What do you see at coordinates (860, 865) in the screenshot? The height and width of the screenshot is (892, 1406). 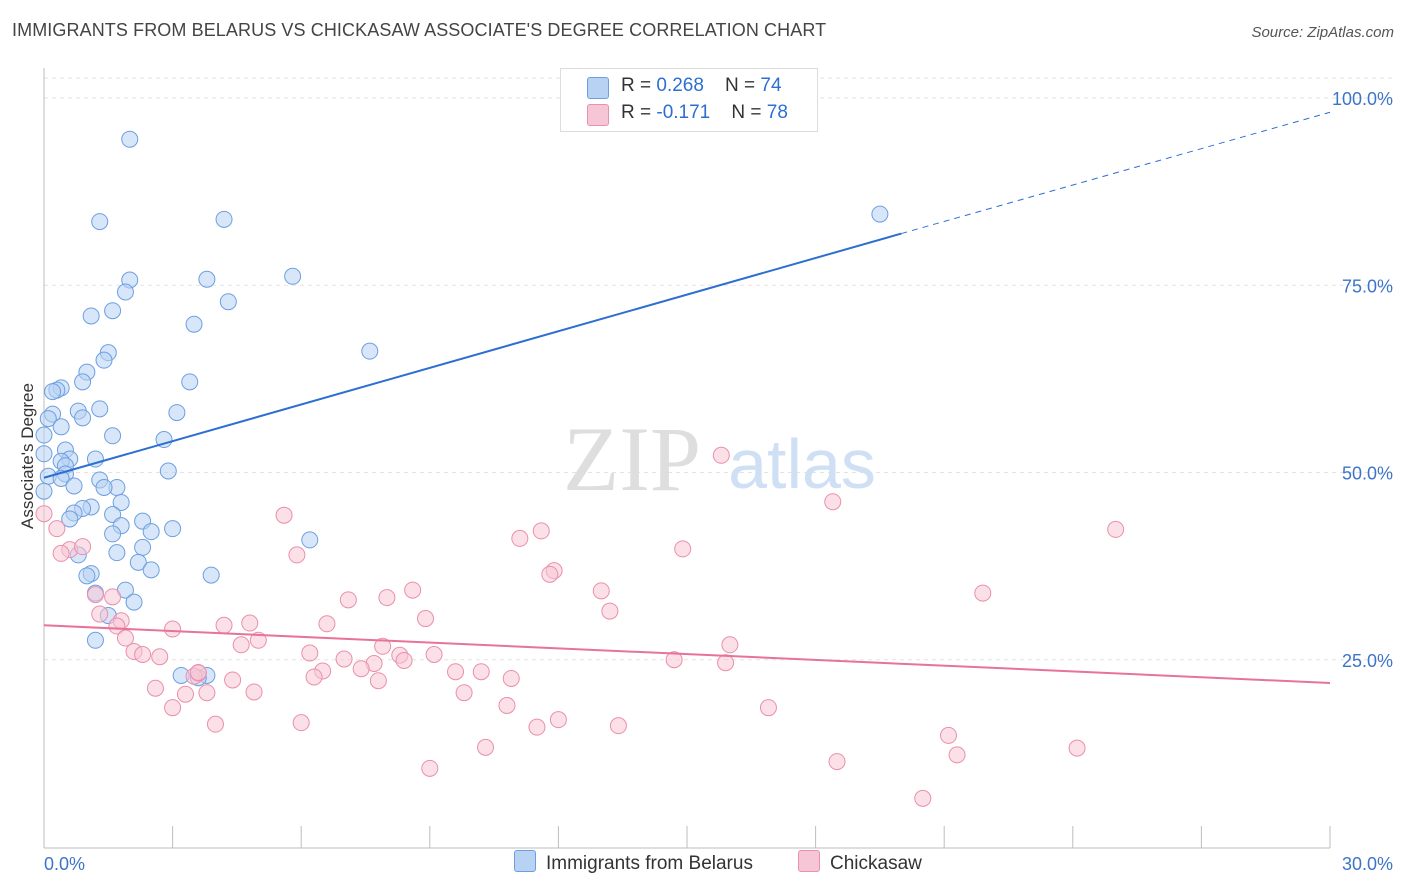 I see `legend-item-chickasaw: Chickasaw` at bounding box center [860, 865].